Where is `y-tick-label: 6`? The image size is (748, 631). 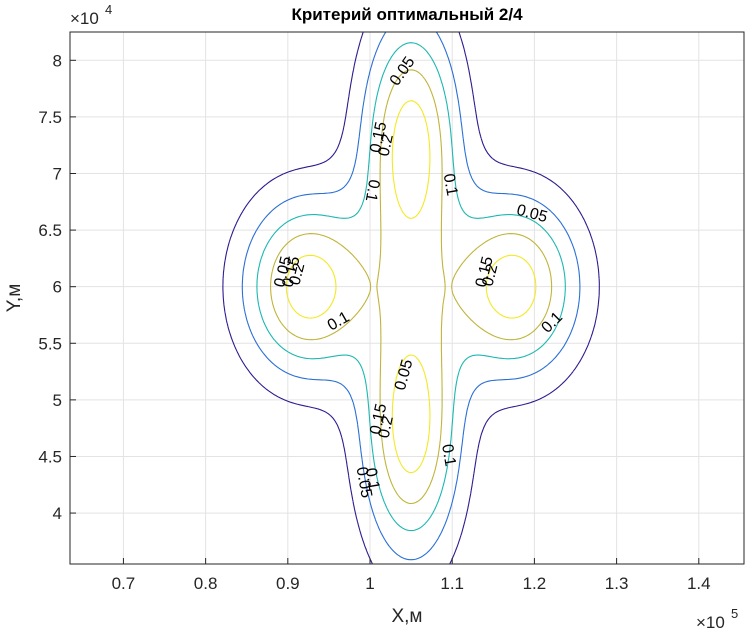
y-tick-label: 6 is located at coordinates (57, 287).